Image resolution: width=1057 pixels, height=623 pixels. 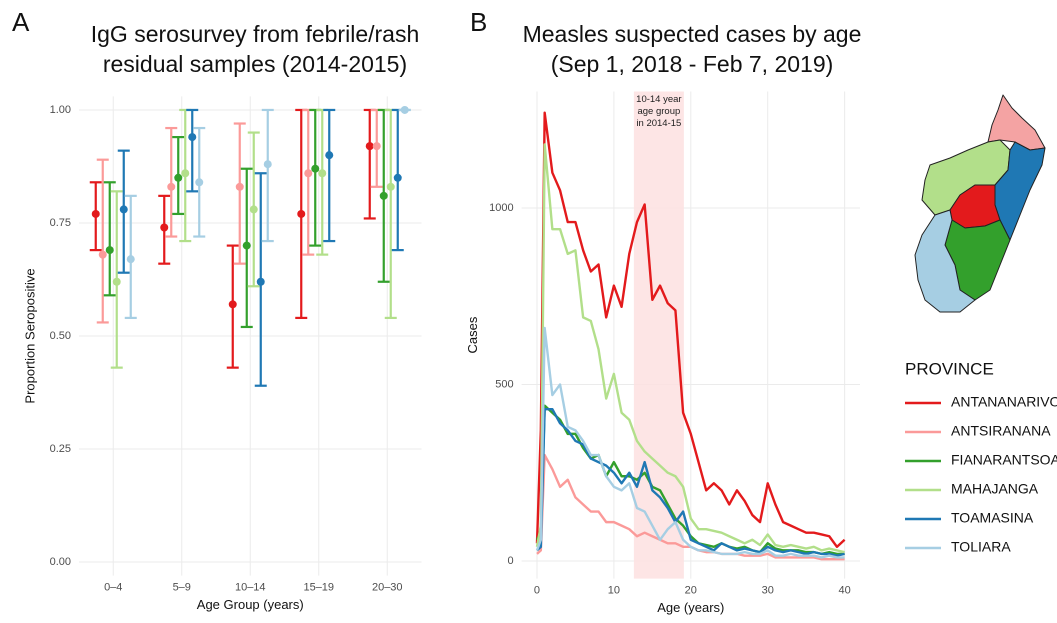 I want to click on x-tick-label: 30, so click(x=768, y=591).